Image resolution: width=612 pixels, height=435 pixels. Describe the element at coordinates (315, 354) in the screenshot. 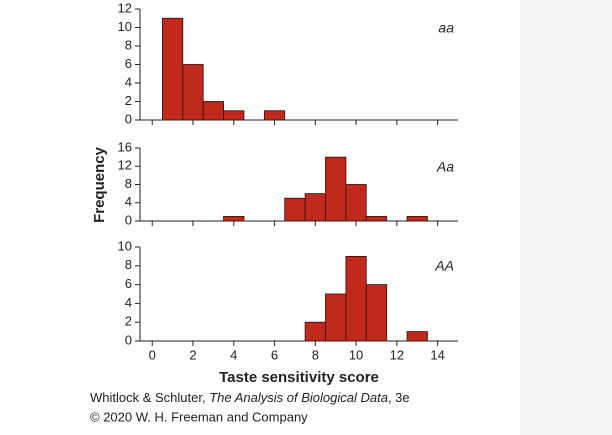

I see `x-tick-label: 8` at that location.